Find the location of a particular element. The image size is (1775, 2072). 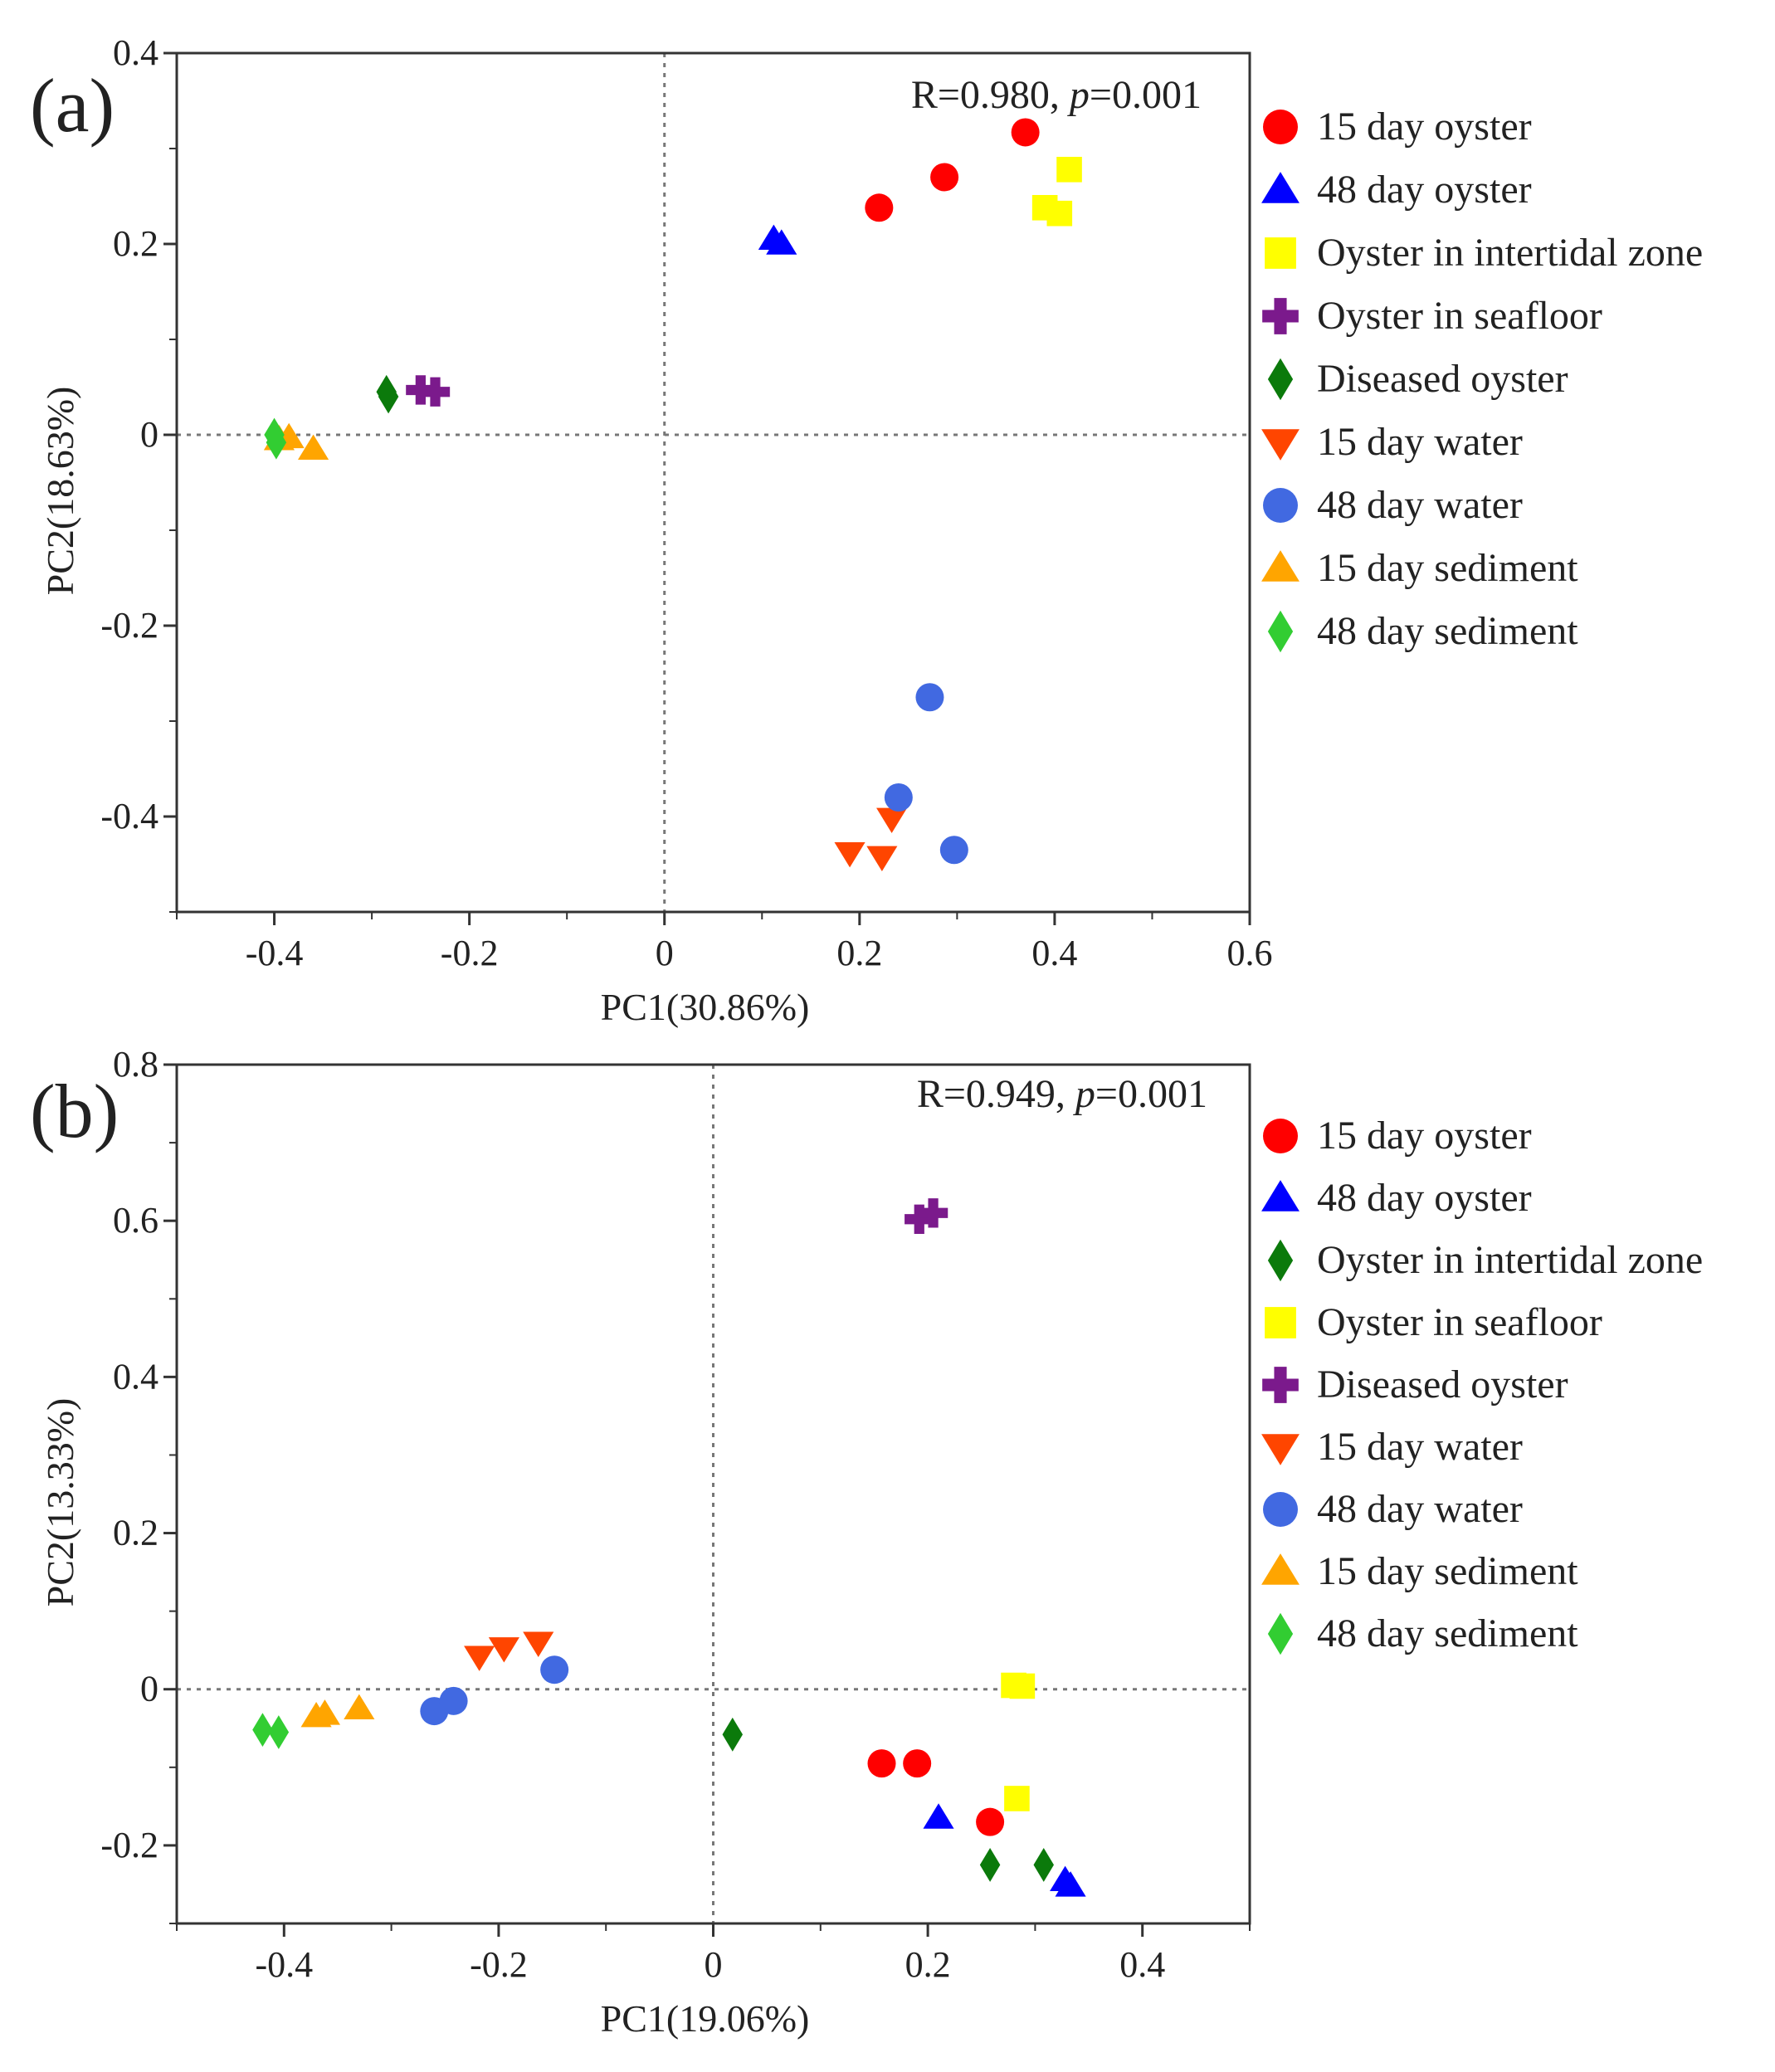

y-tick-label: -0.4 is located at coordinates (129, 816).